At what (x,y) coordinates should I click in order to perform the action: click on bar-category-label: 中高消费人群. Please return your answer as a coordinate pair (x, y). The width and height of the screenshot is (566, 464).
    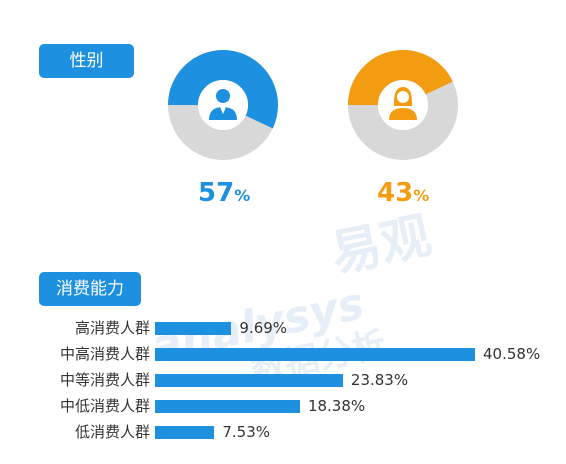
    Looking at the image, I should click on (104, 354).